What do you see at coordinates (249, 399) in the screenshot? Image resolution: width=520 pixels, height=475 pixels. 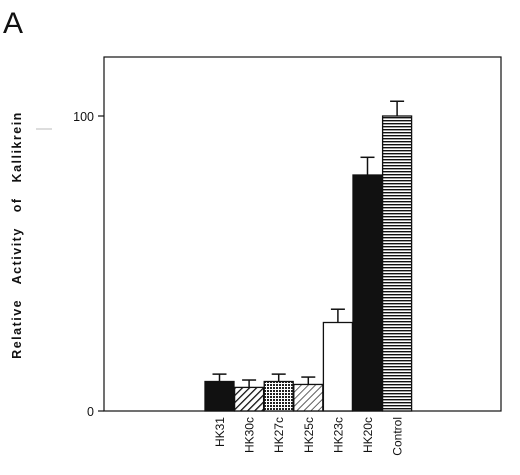 I see `bar-hk30c` at bounding box center [249, 399].